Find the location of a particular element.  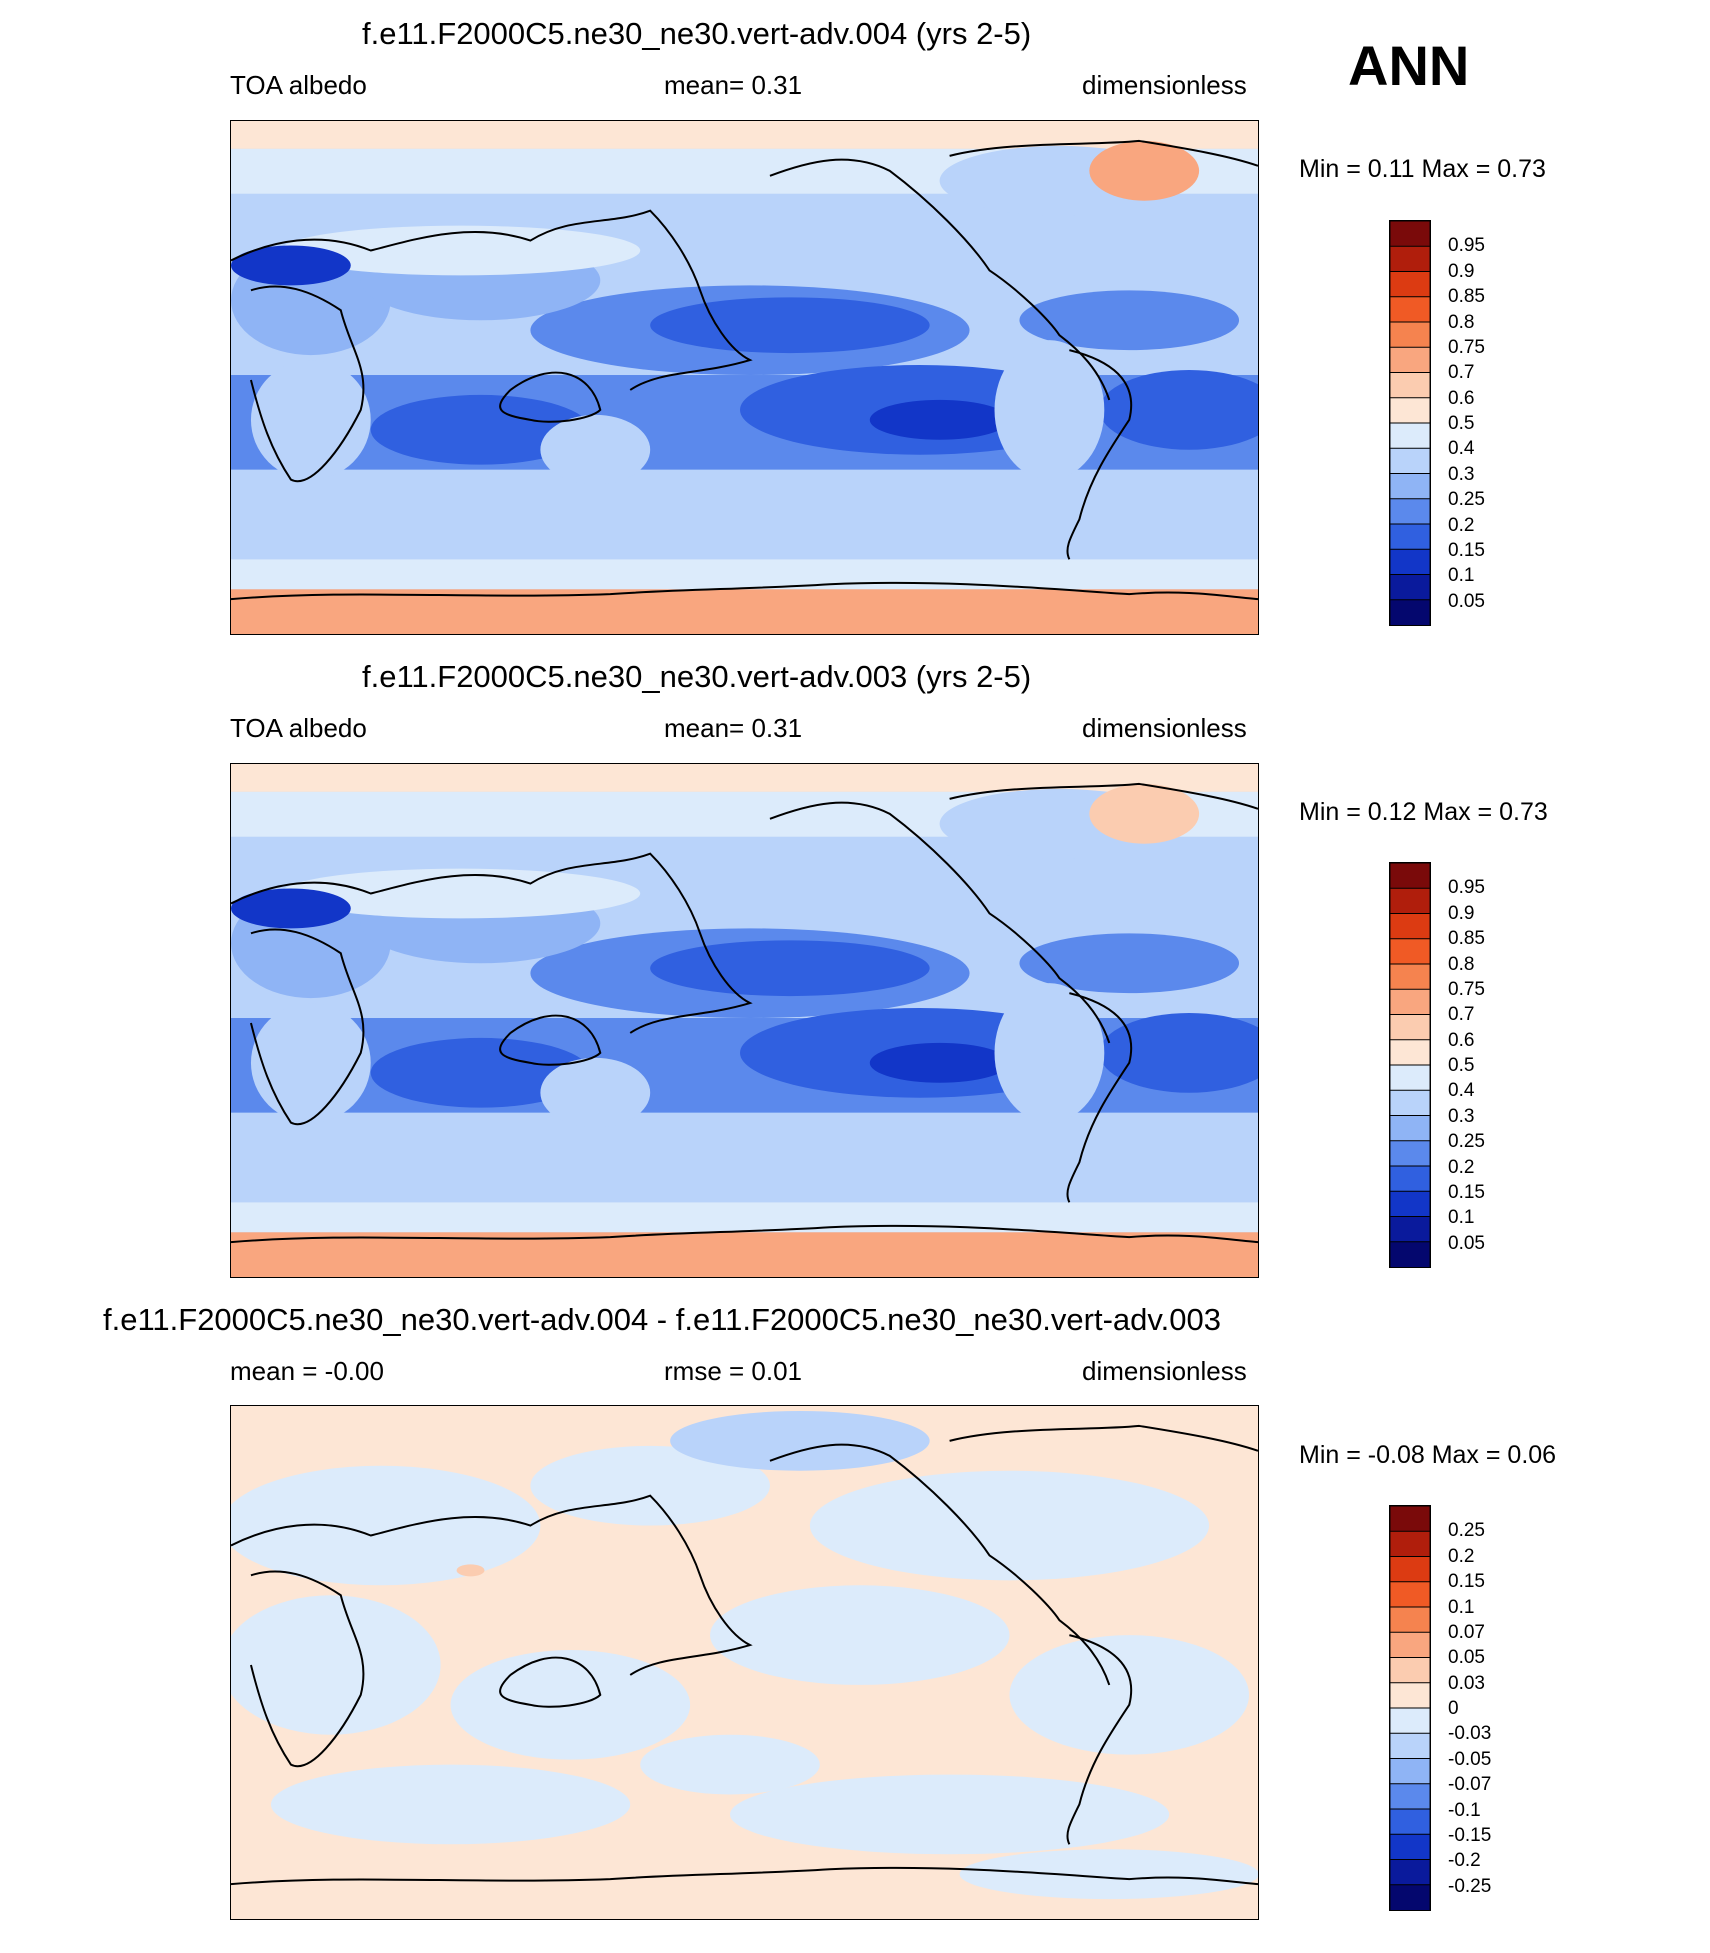

colorbar-tick-label: -0.07 is located at coordinates (1470, 1785).